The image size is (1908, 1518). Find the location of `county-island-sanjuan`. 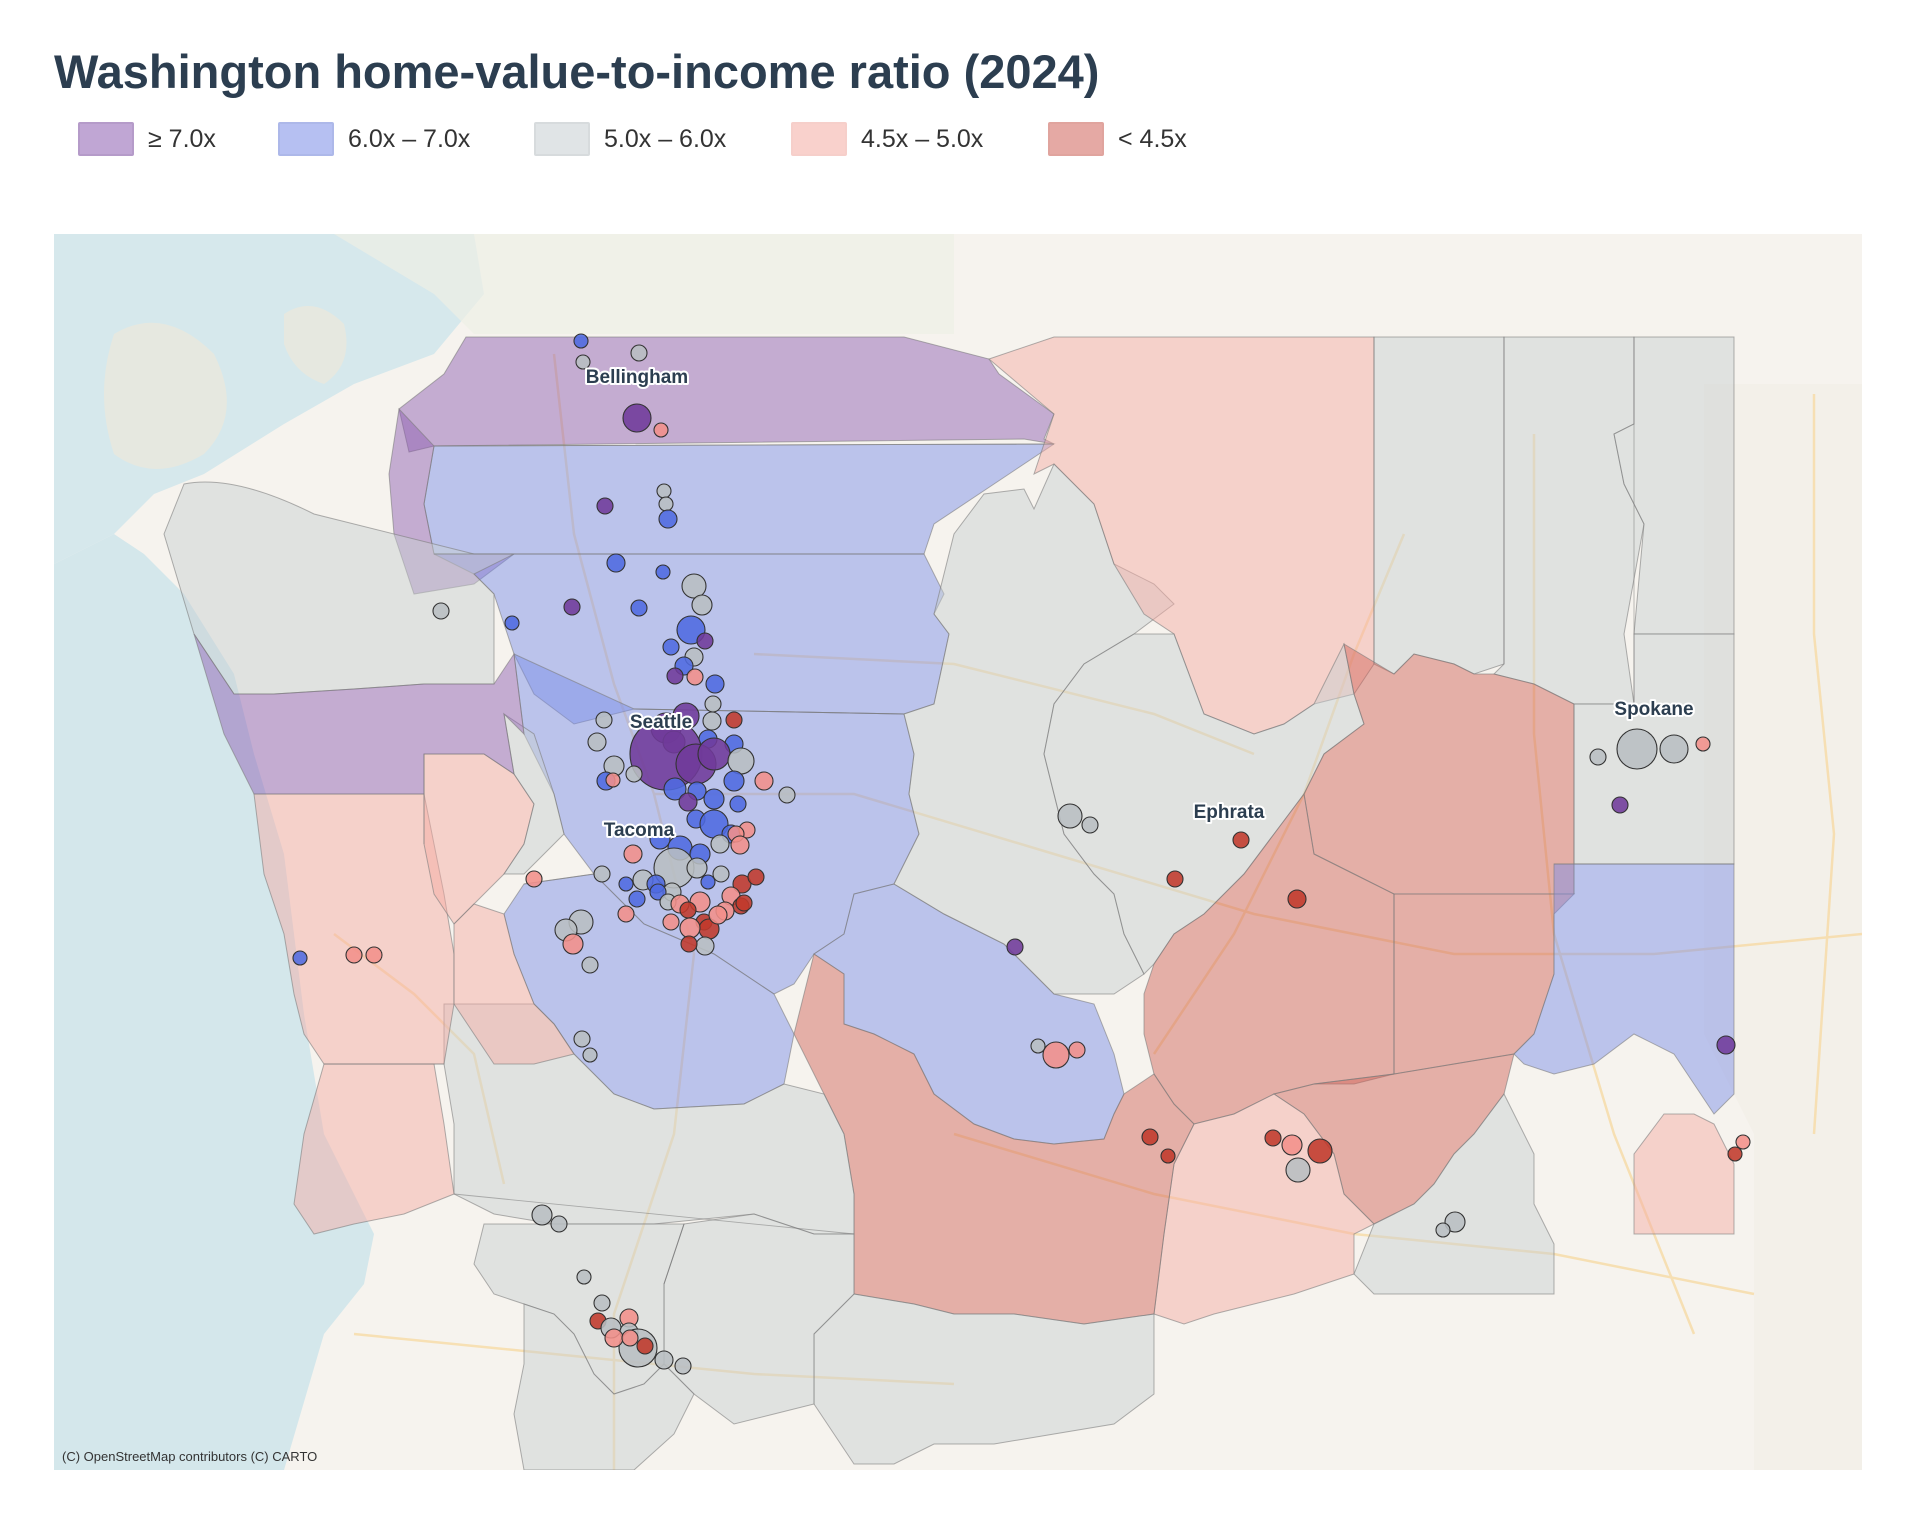

county-island-sanjuan is located at coordinates (452, 501).